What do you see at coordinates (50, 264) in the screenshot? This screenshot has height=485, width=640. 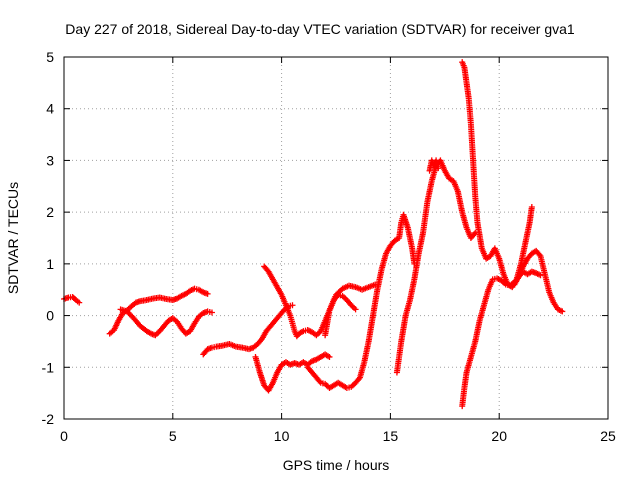 I see `y-tick-label: 1` at bounding box center [50, 264].